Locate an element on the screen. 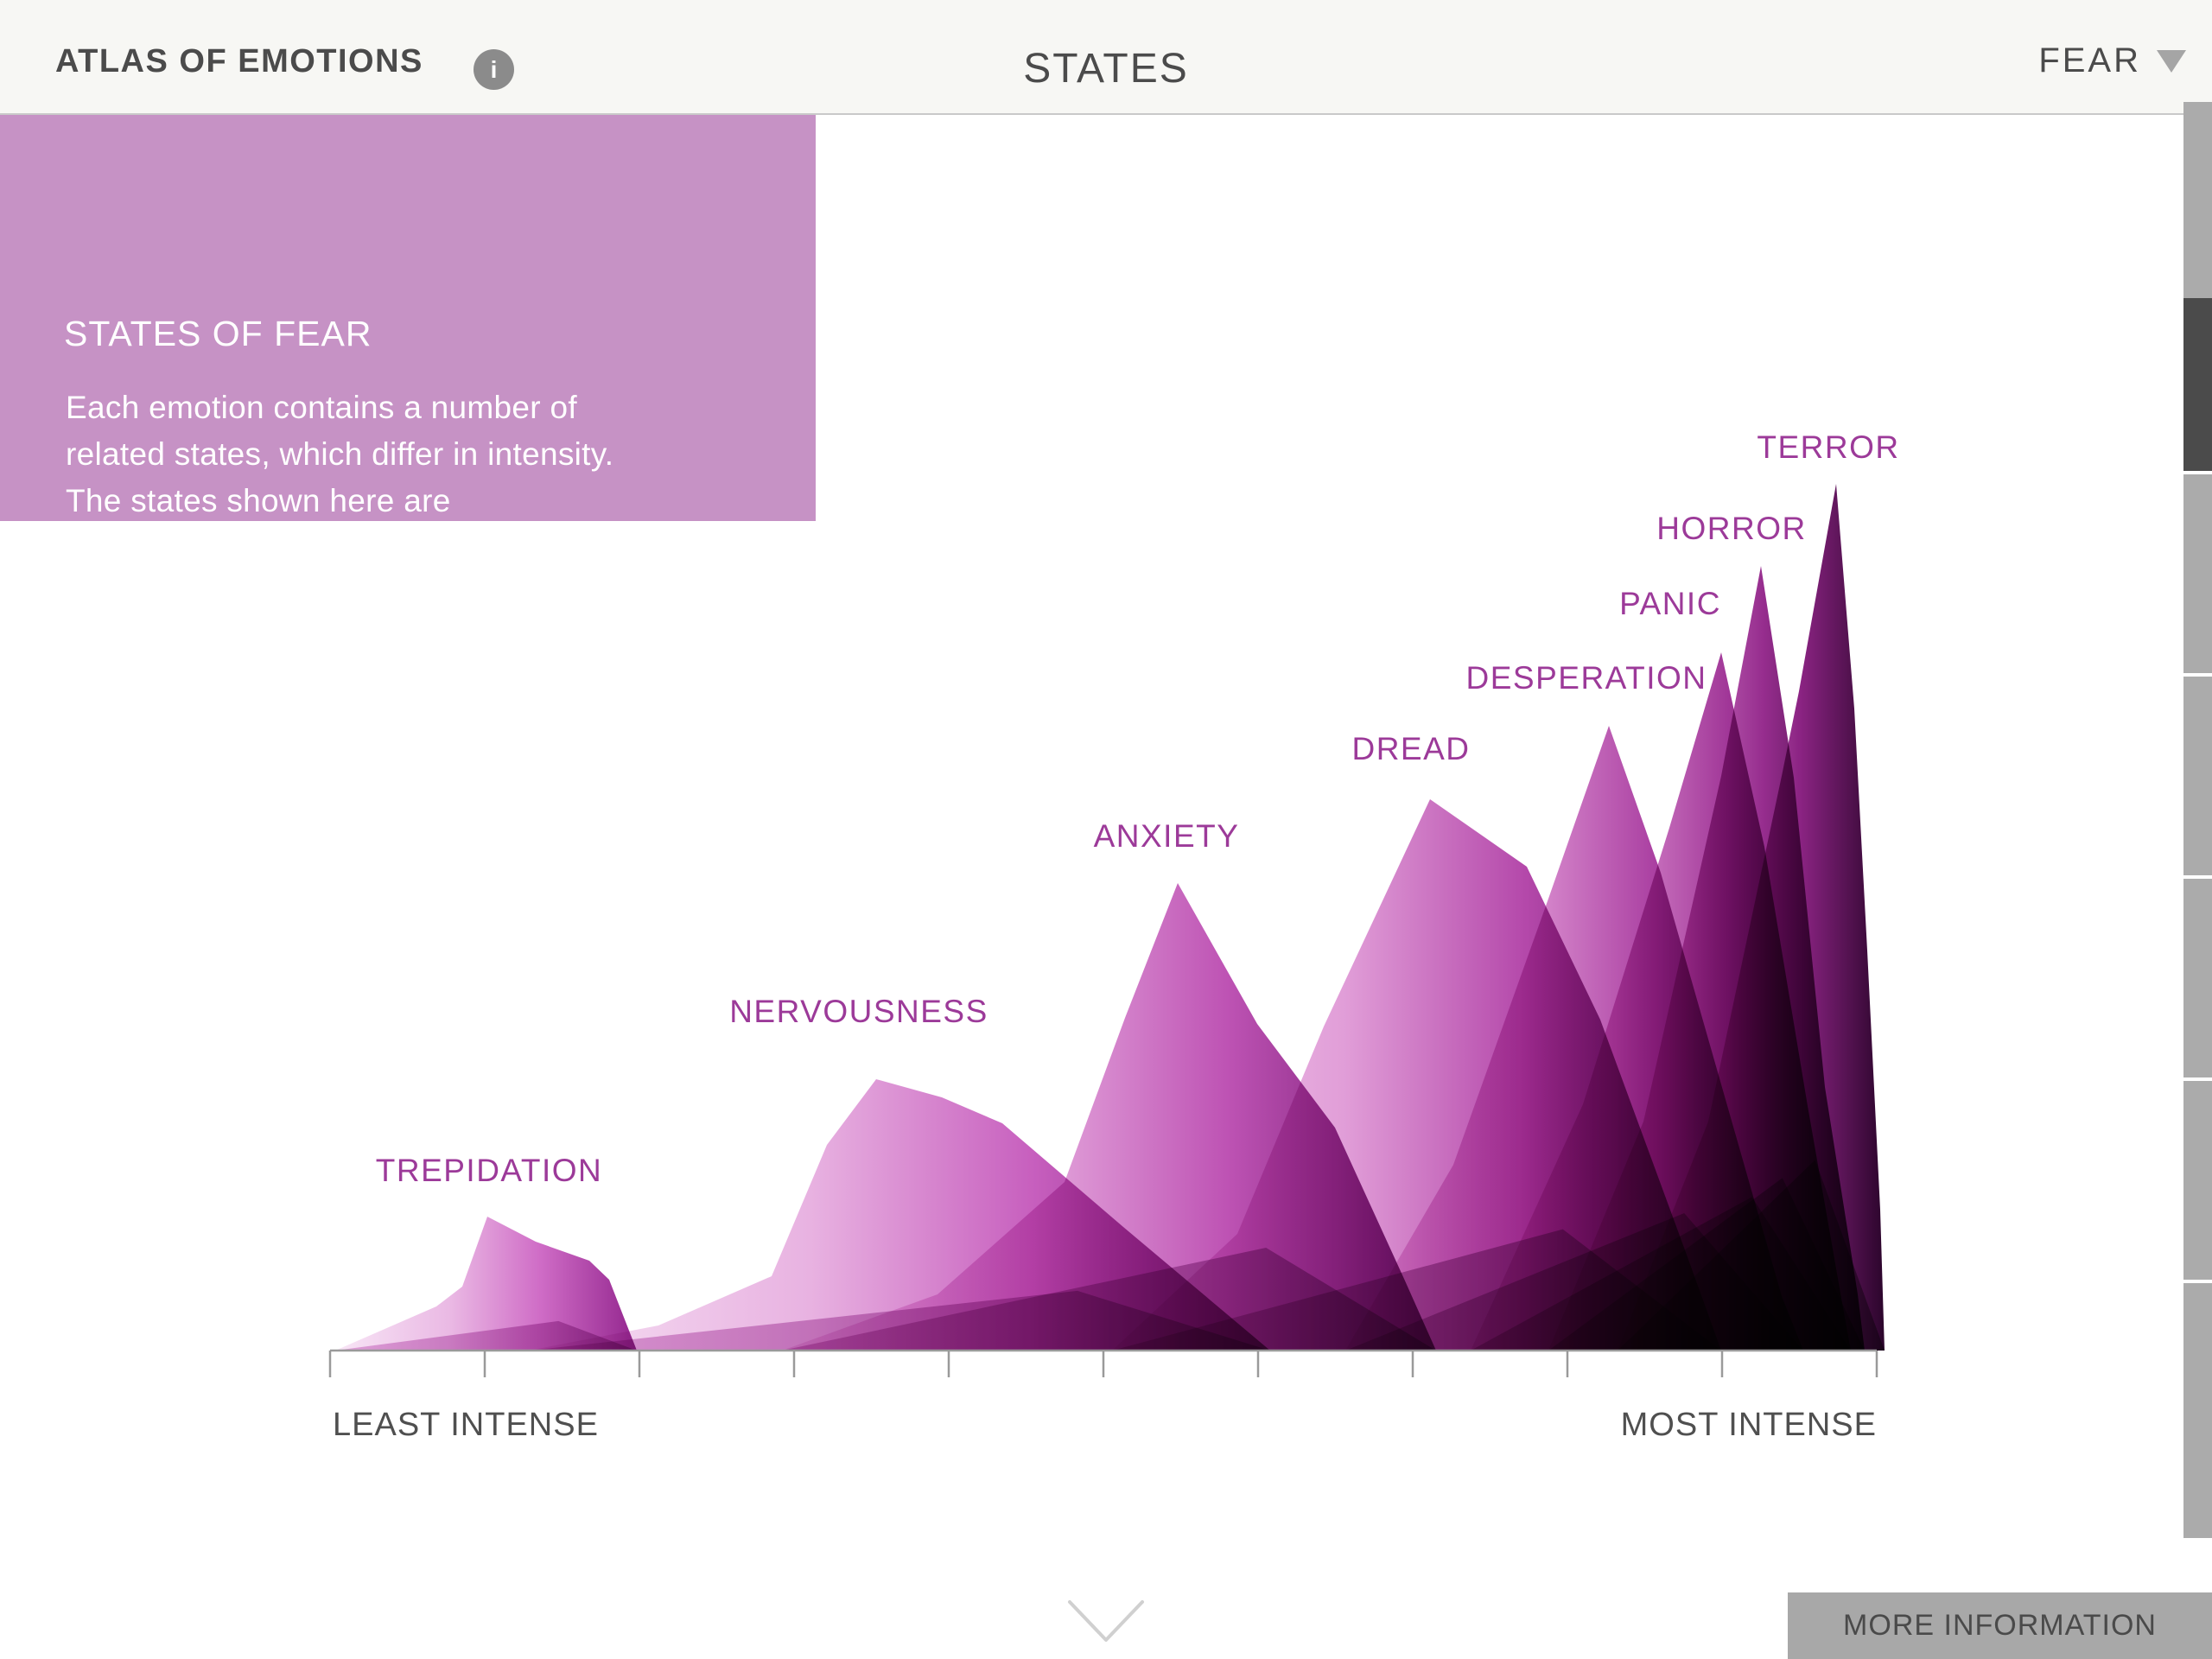  emotion-dropdown: FEAR is located at coordinates (2112, 61).